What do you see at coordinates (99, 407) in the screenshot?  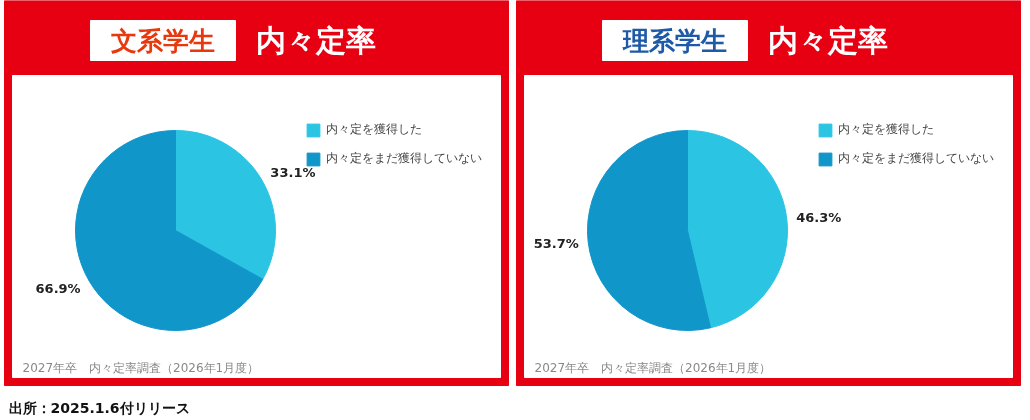 I see `text: 出所：2025.1.6付リリース` at bounding box center [99, 407].